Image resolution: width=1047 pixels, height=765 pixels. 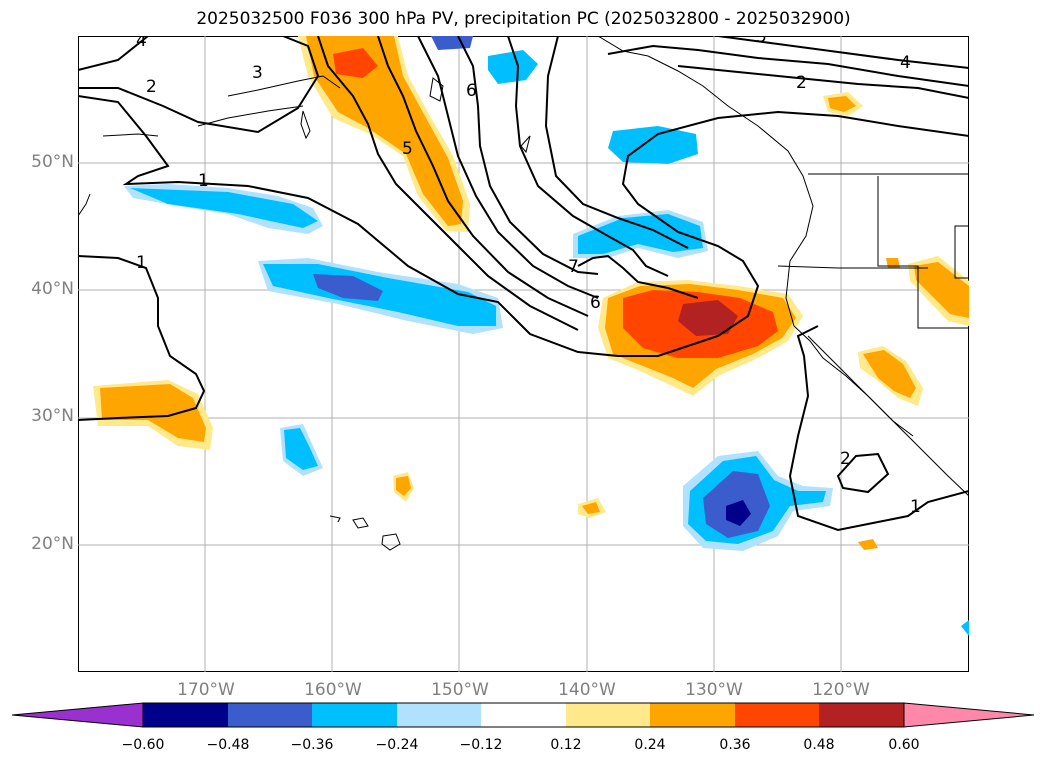 What do you see at coordinates (52, 416) in the screenshot?
I see `lat-label-30n: 30°N` at bounding box center [52, 416].